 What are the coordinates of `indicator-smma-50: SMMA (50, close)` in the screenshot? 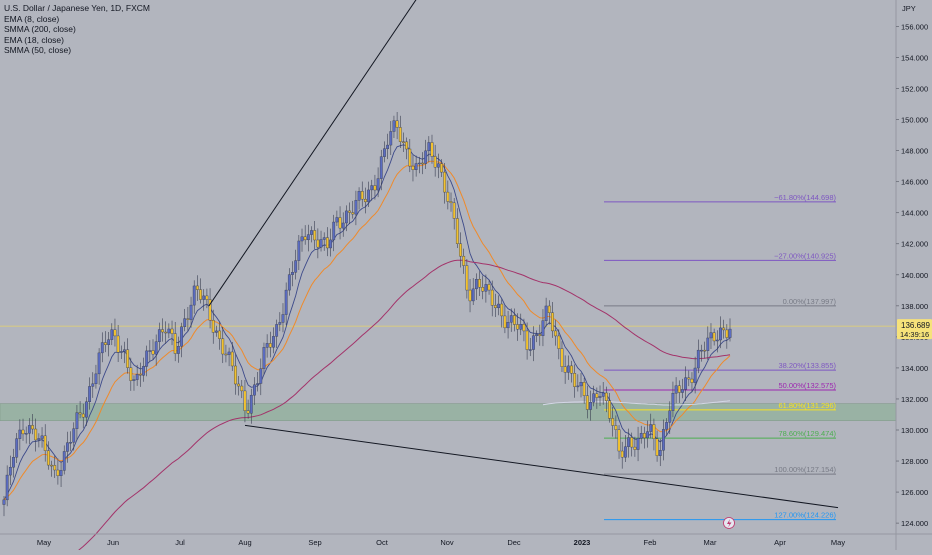 It's located at (38, 50).